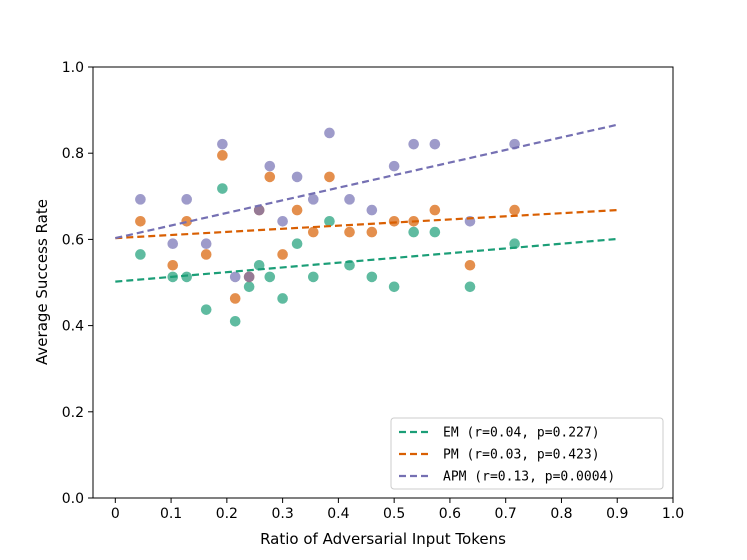  I want to click on y-tick-label: 0.2, so click(73, 413).